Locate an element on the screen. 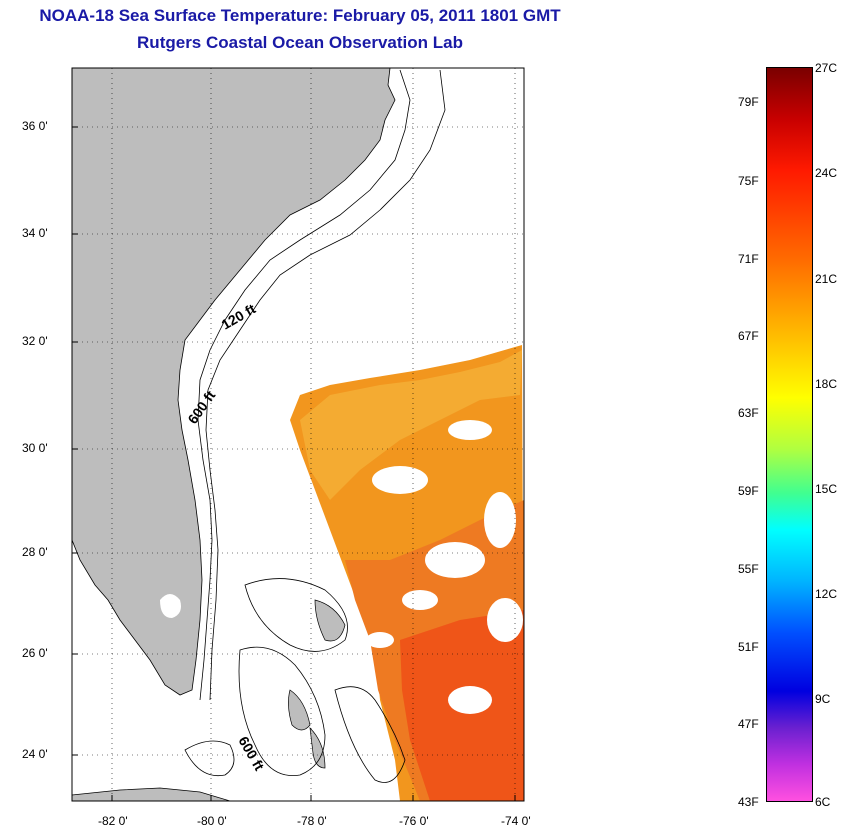 Image resolution: width=841 pixels, height=832 pixels. colorbar-f-label: 79F is located at coordinates (748, 102).